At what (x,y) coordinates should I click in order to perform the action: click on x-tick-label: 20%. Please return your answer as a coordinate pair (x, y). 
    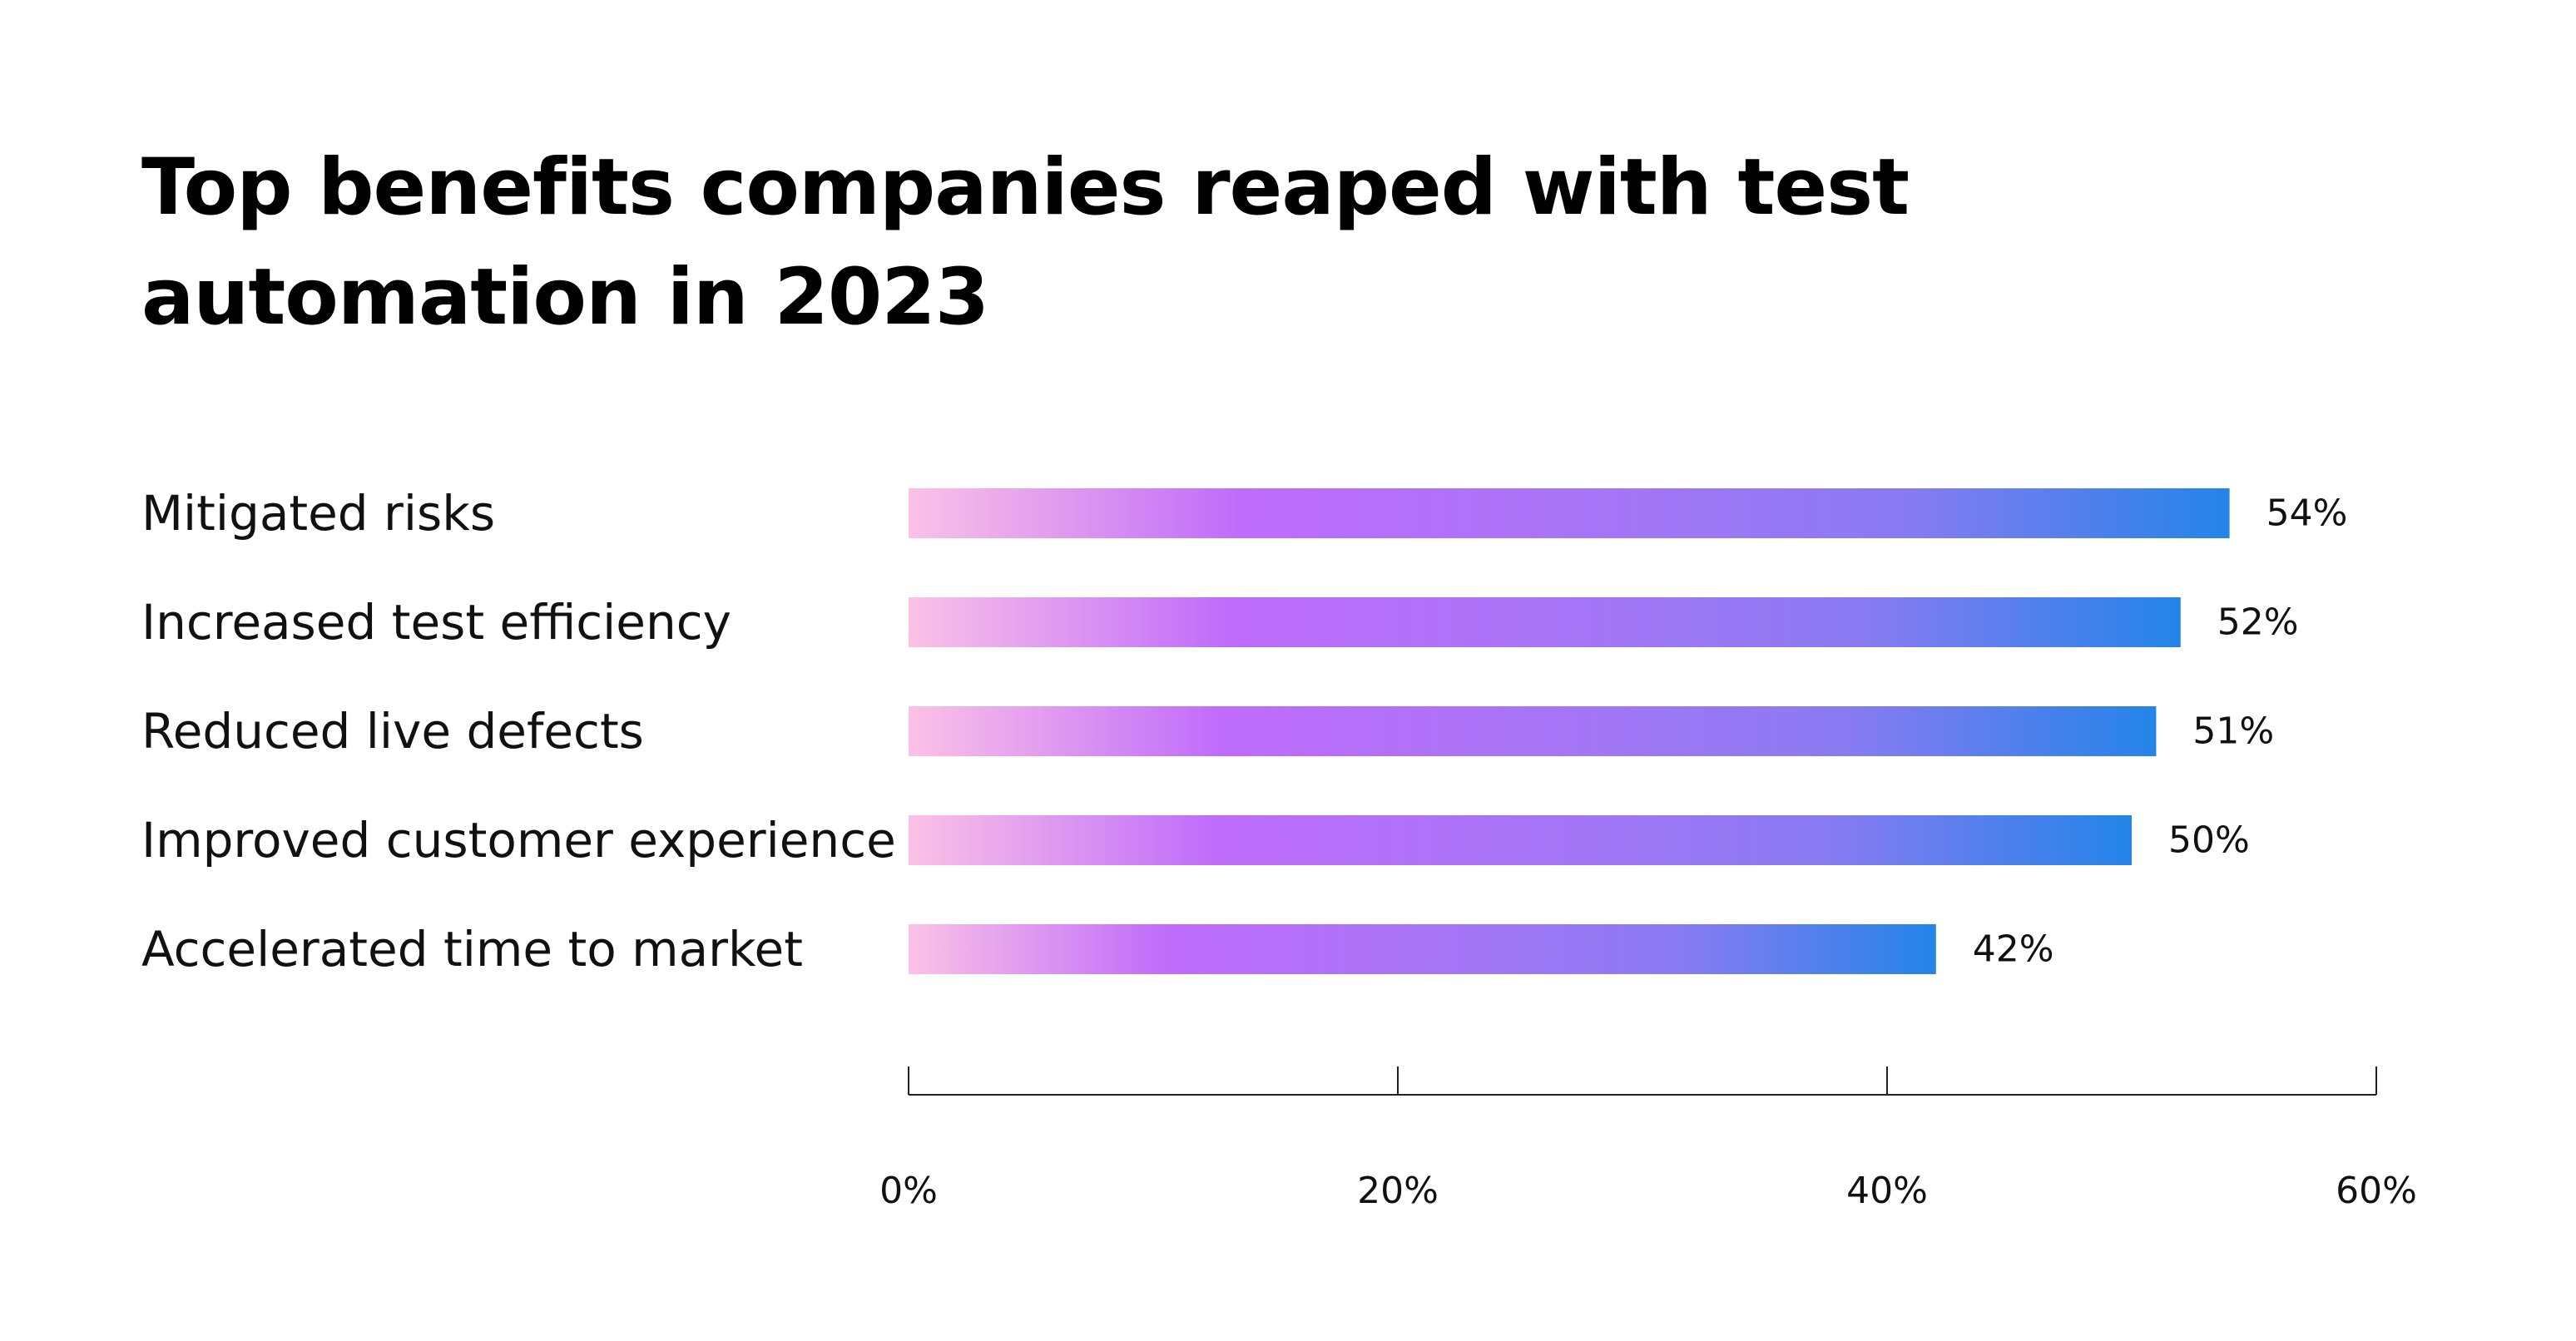
    Looking at the image, I should click on (1398, 1191).